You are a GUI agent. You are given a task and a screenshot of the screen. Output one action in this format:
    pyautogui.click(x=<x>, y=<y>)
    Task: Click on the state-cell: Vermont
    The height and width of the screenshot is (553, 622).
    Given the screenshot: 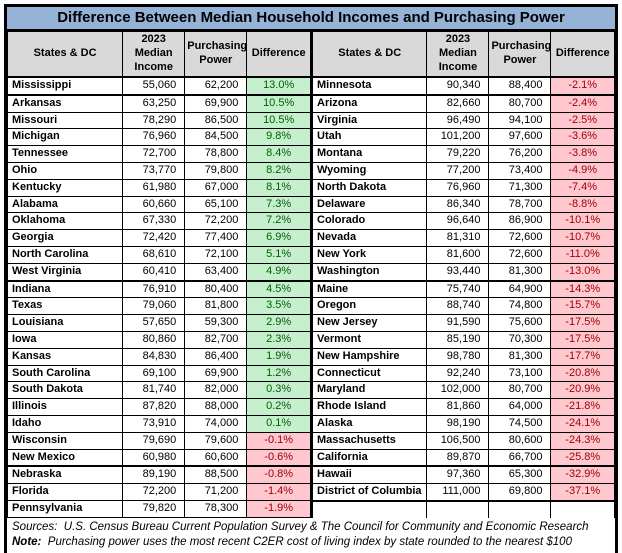 What is the action you would take?
    pyautogui.click(x=369, y=339)
    